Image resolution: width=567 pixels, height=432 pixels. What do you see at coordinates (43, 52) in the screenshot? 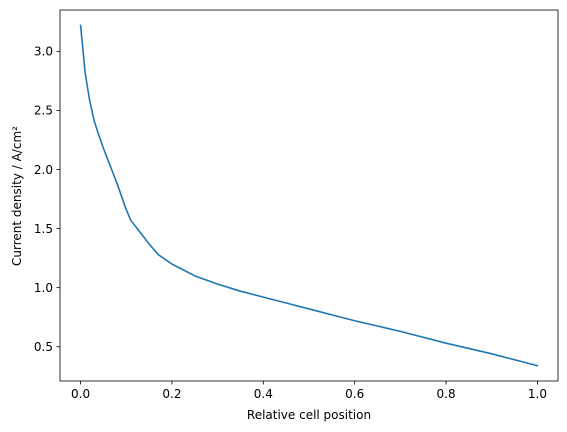
I see `y-tick-label: 3.0` at bounding box center [43, 52].